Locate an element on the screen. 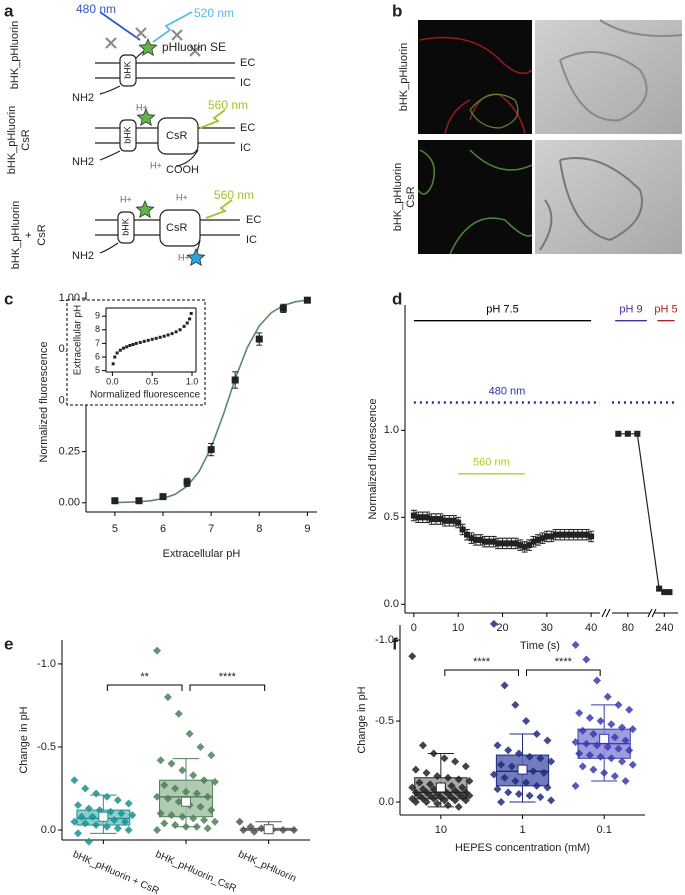 The image size is (685, 895). bhk-label: bHK is located at coordinates (125, 227).